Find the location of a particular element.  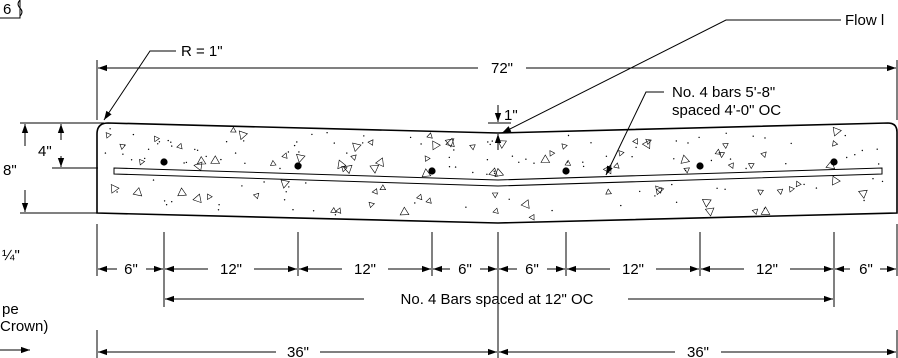

overall-width-label: 72" is located at coordinates (502, 68).